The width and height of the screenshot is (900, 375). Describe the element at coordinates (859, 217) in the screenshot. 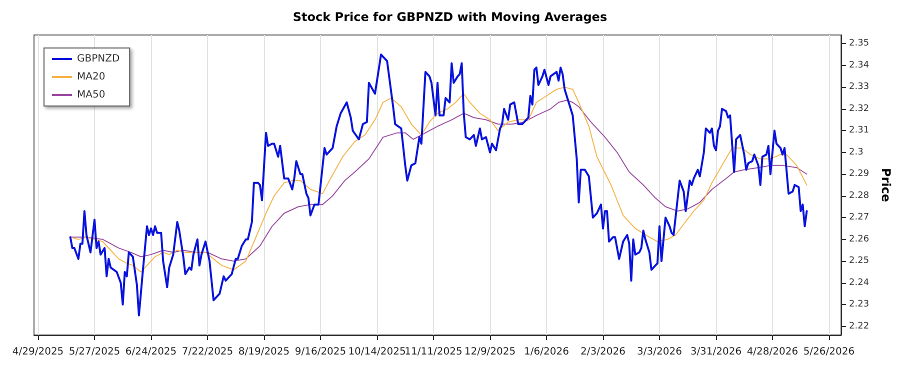

I see `y-tick-label: 2.27` at that location.